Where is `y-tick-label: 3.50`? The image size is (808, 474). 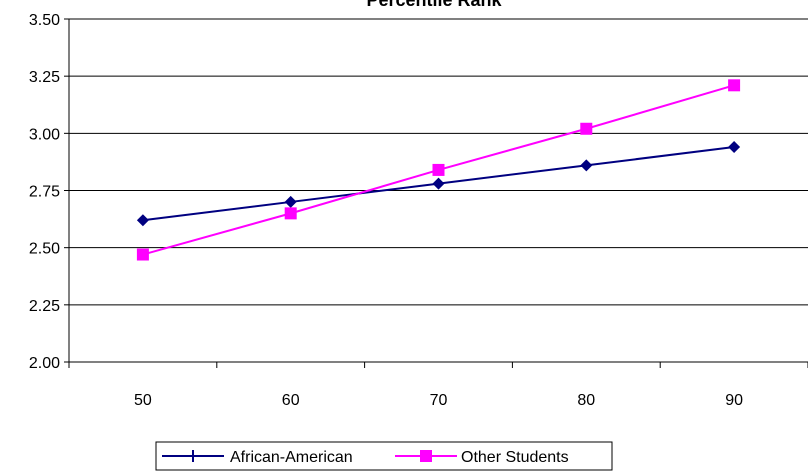
y-tick-label: 3.50 is located at coordinates (44, 20).